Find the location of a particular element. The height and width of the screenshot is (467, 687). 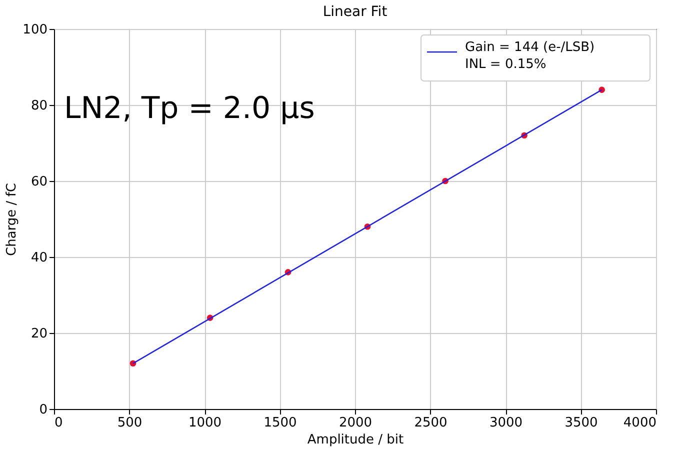

y-tick-label: 20 is located at coordinates (39, 334).